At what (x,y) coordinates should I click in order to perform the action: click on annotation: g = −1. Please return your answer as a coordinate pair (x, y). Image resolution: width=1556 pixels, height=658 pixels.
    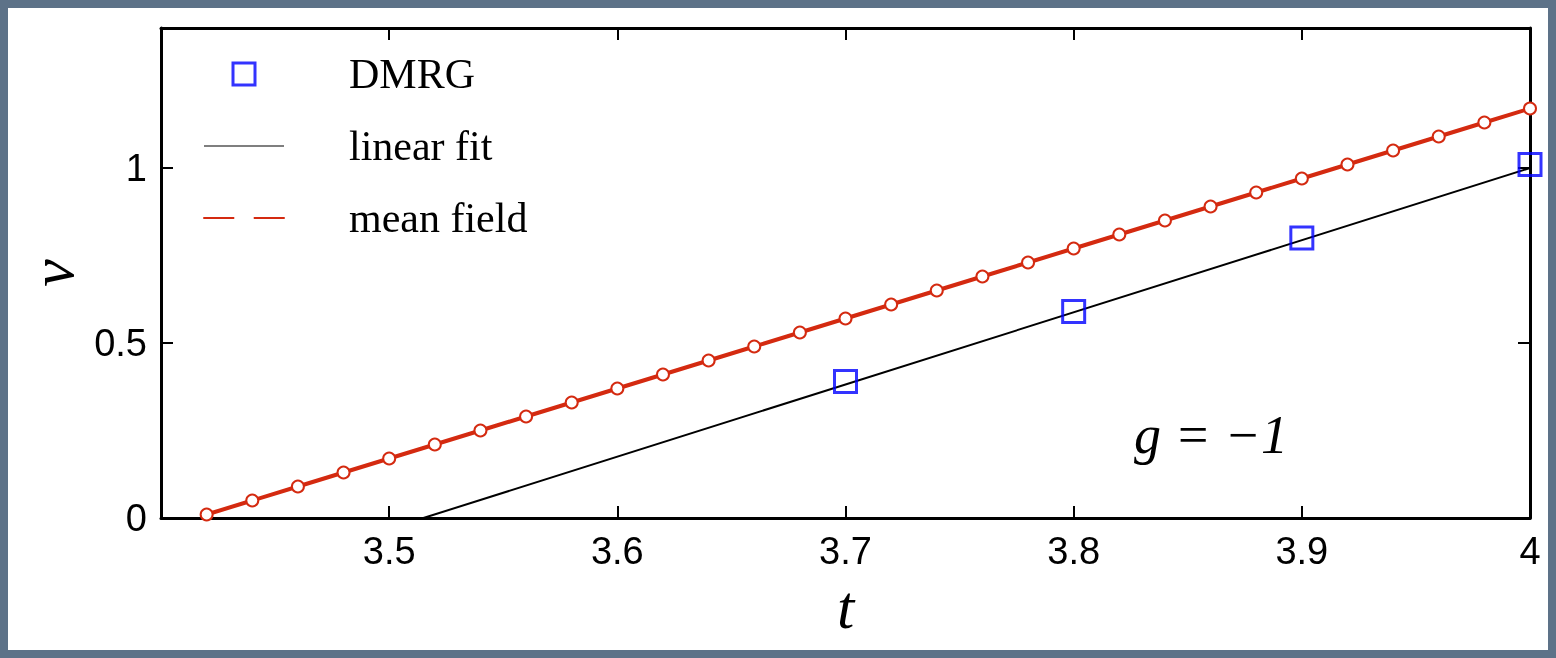
    Looking at the image, I should click on (1211, 435).